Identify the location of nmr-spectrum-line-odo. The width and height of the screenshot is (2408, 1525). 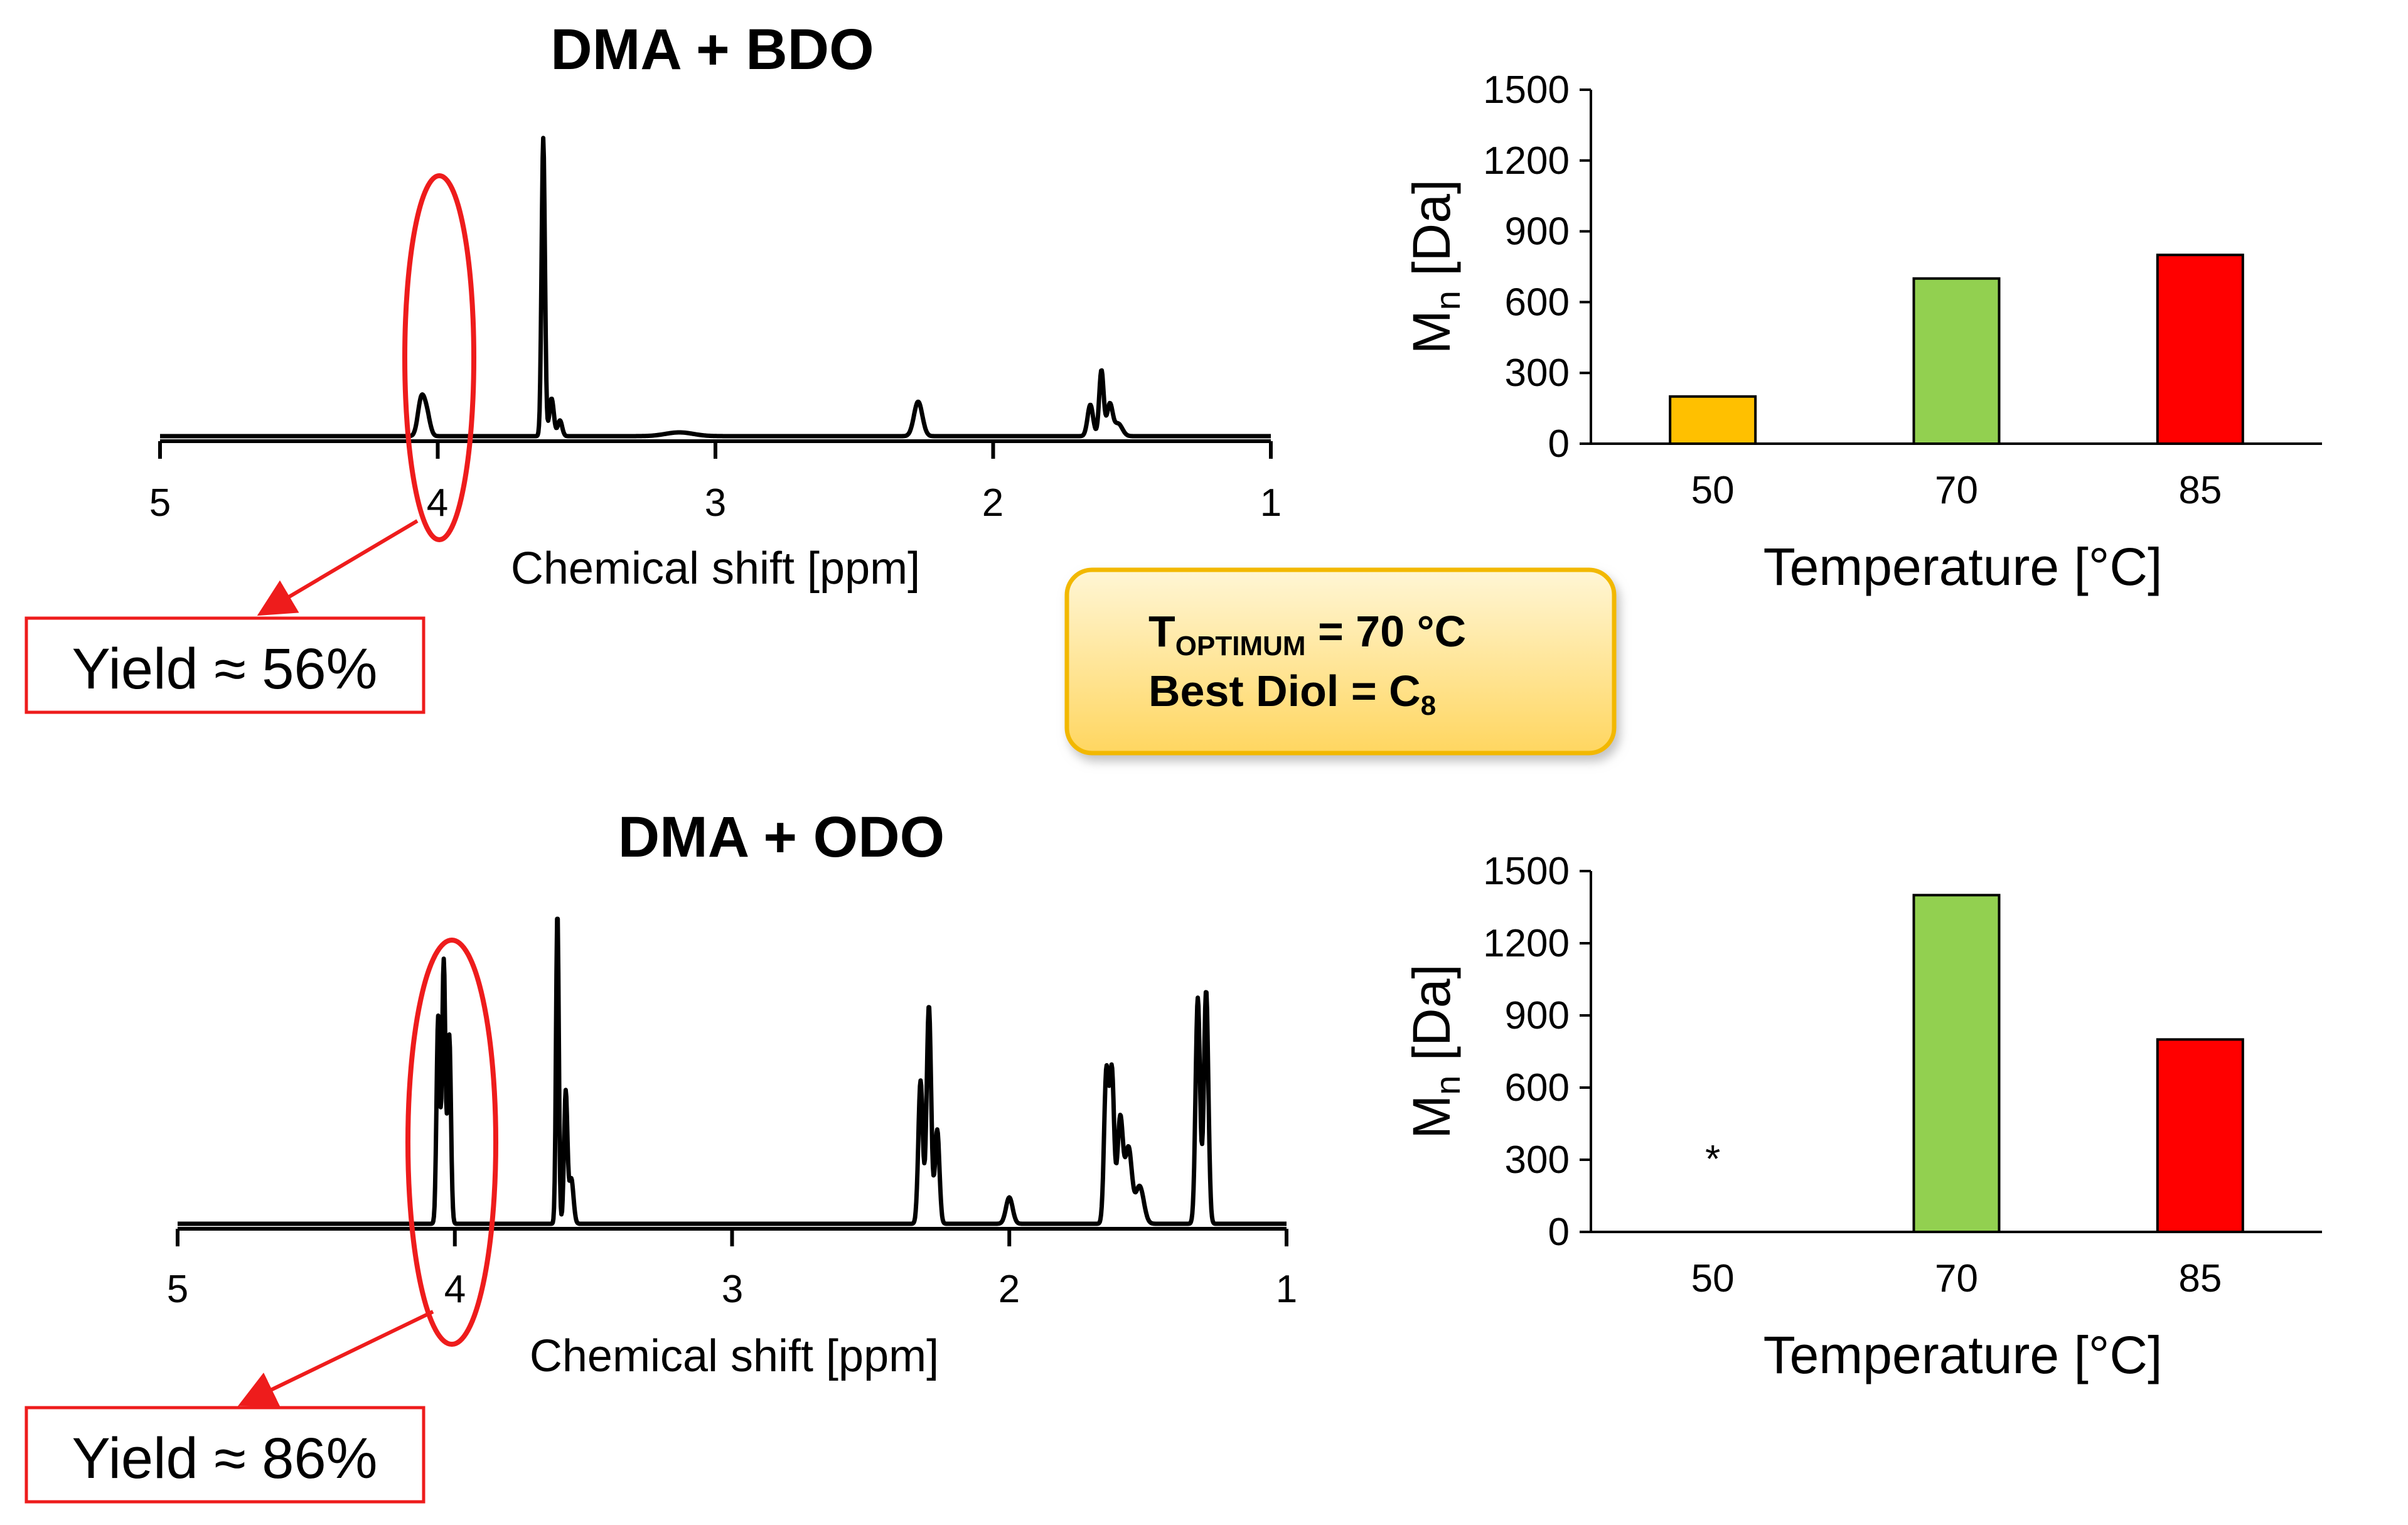
(732, 1071).